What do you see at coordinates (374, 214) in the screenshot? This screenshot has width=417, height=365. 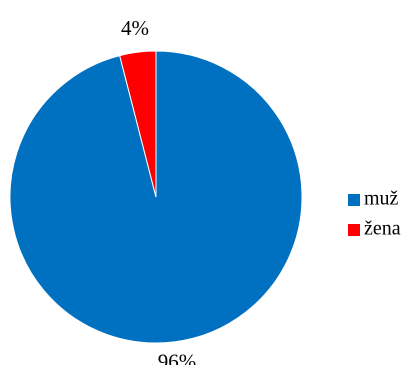 I see `legend: muž žena` at bounding box center [374, 214].